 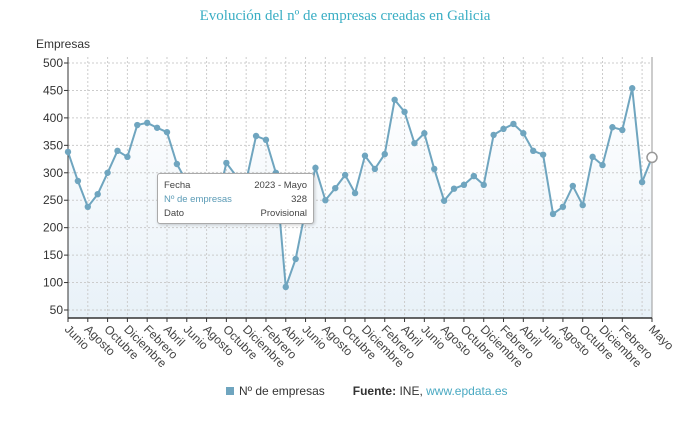 I want to click on y-tick-label: 500, so click(x=53, y=63).